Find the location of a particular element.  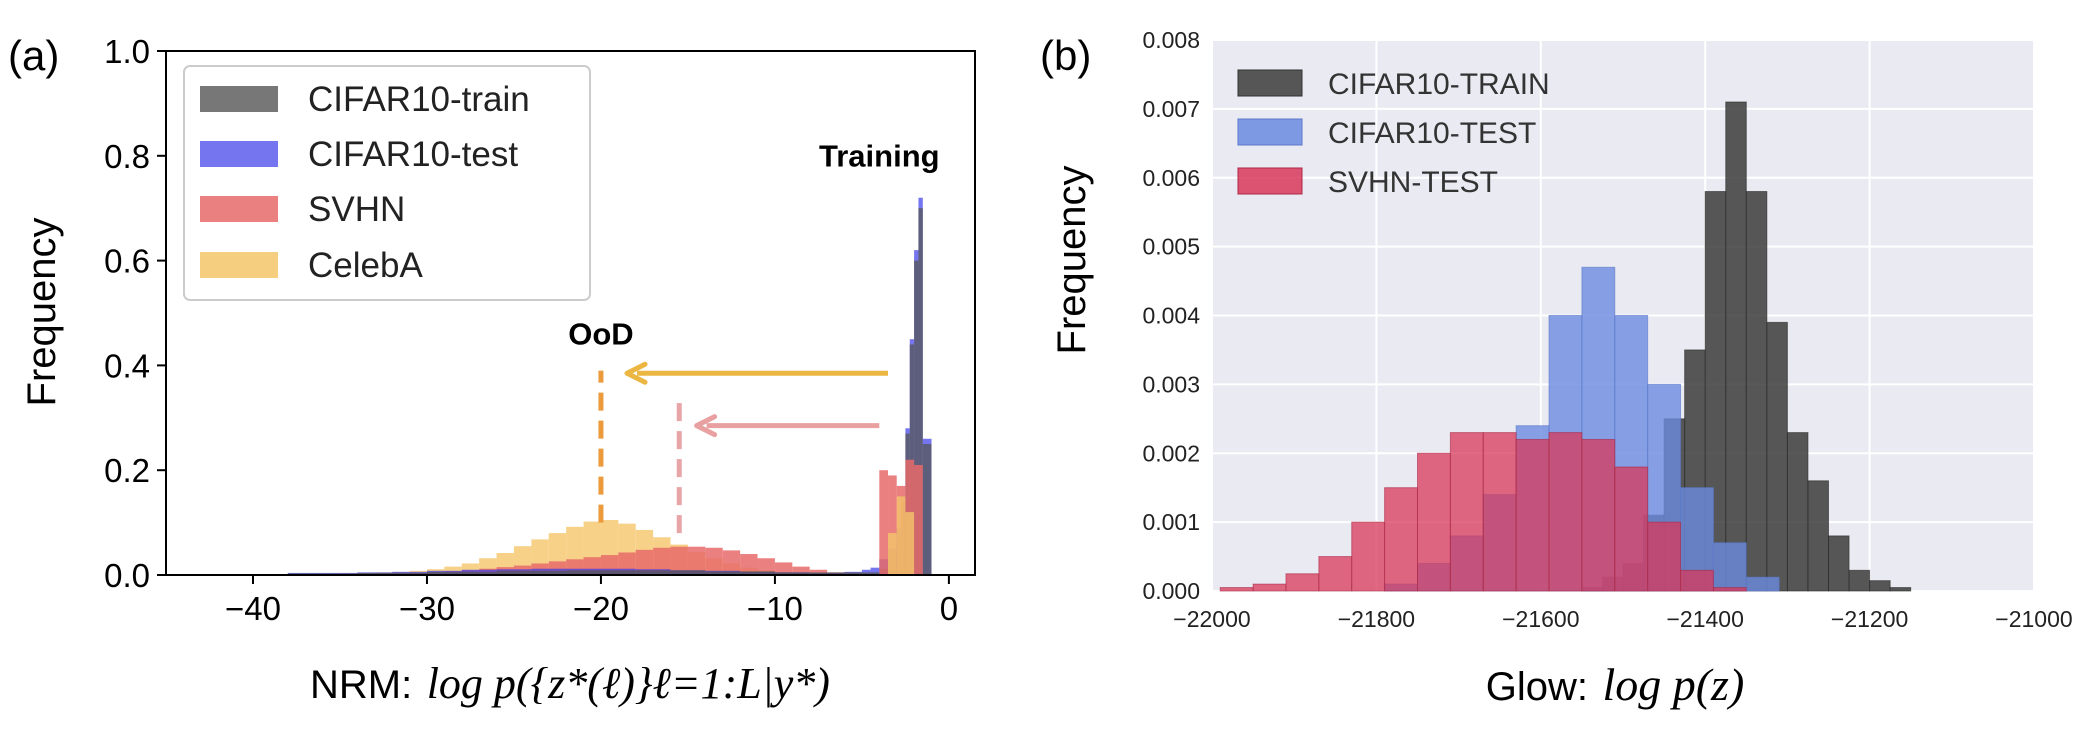

legend-label-celeba: CelebA is located at coordinates (365, 265).